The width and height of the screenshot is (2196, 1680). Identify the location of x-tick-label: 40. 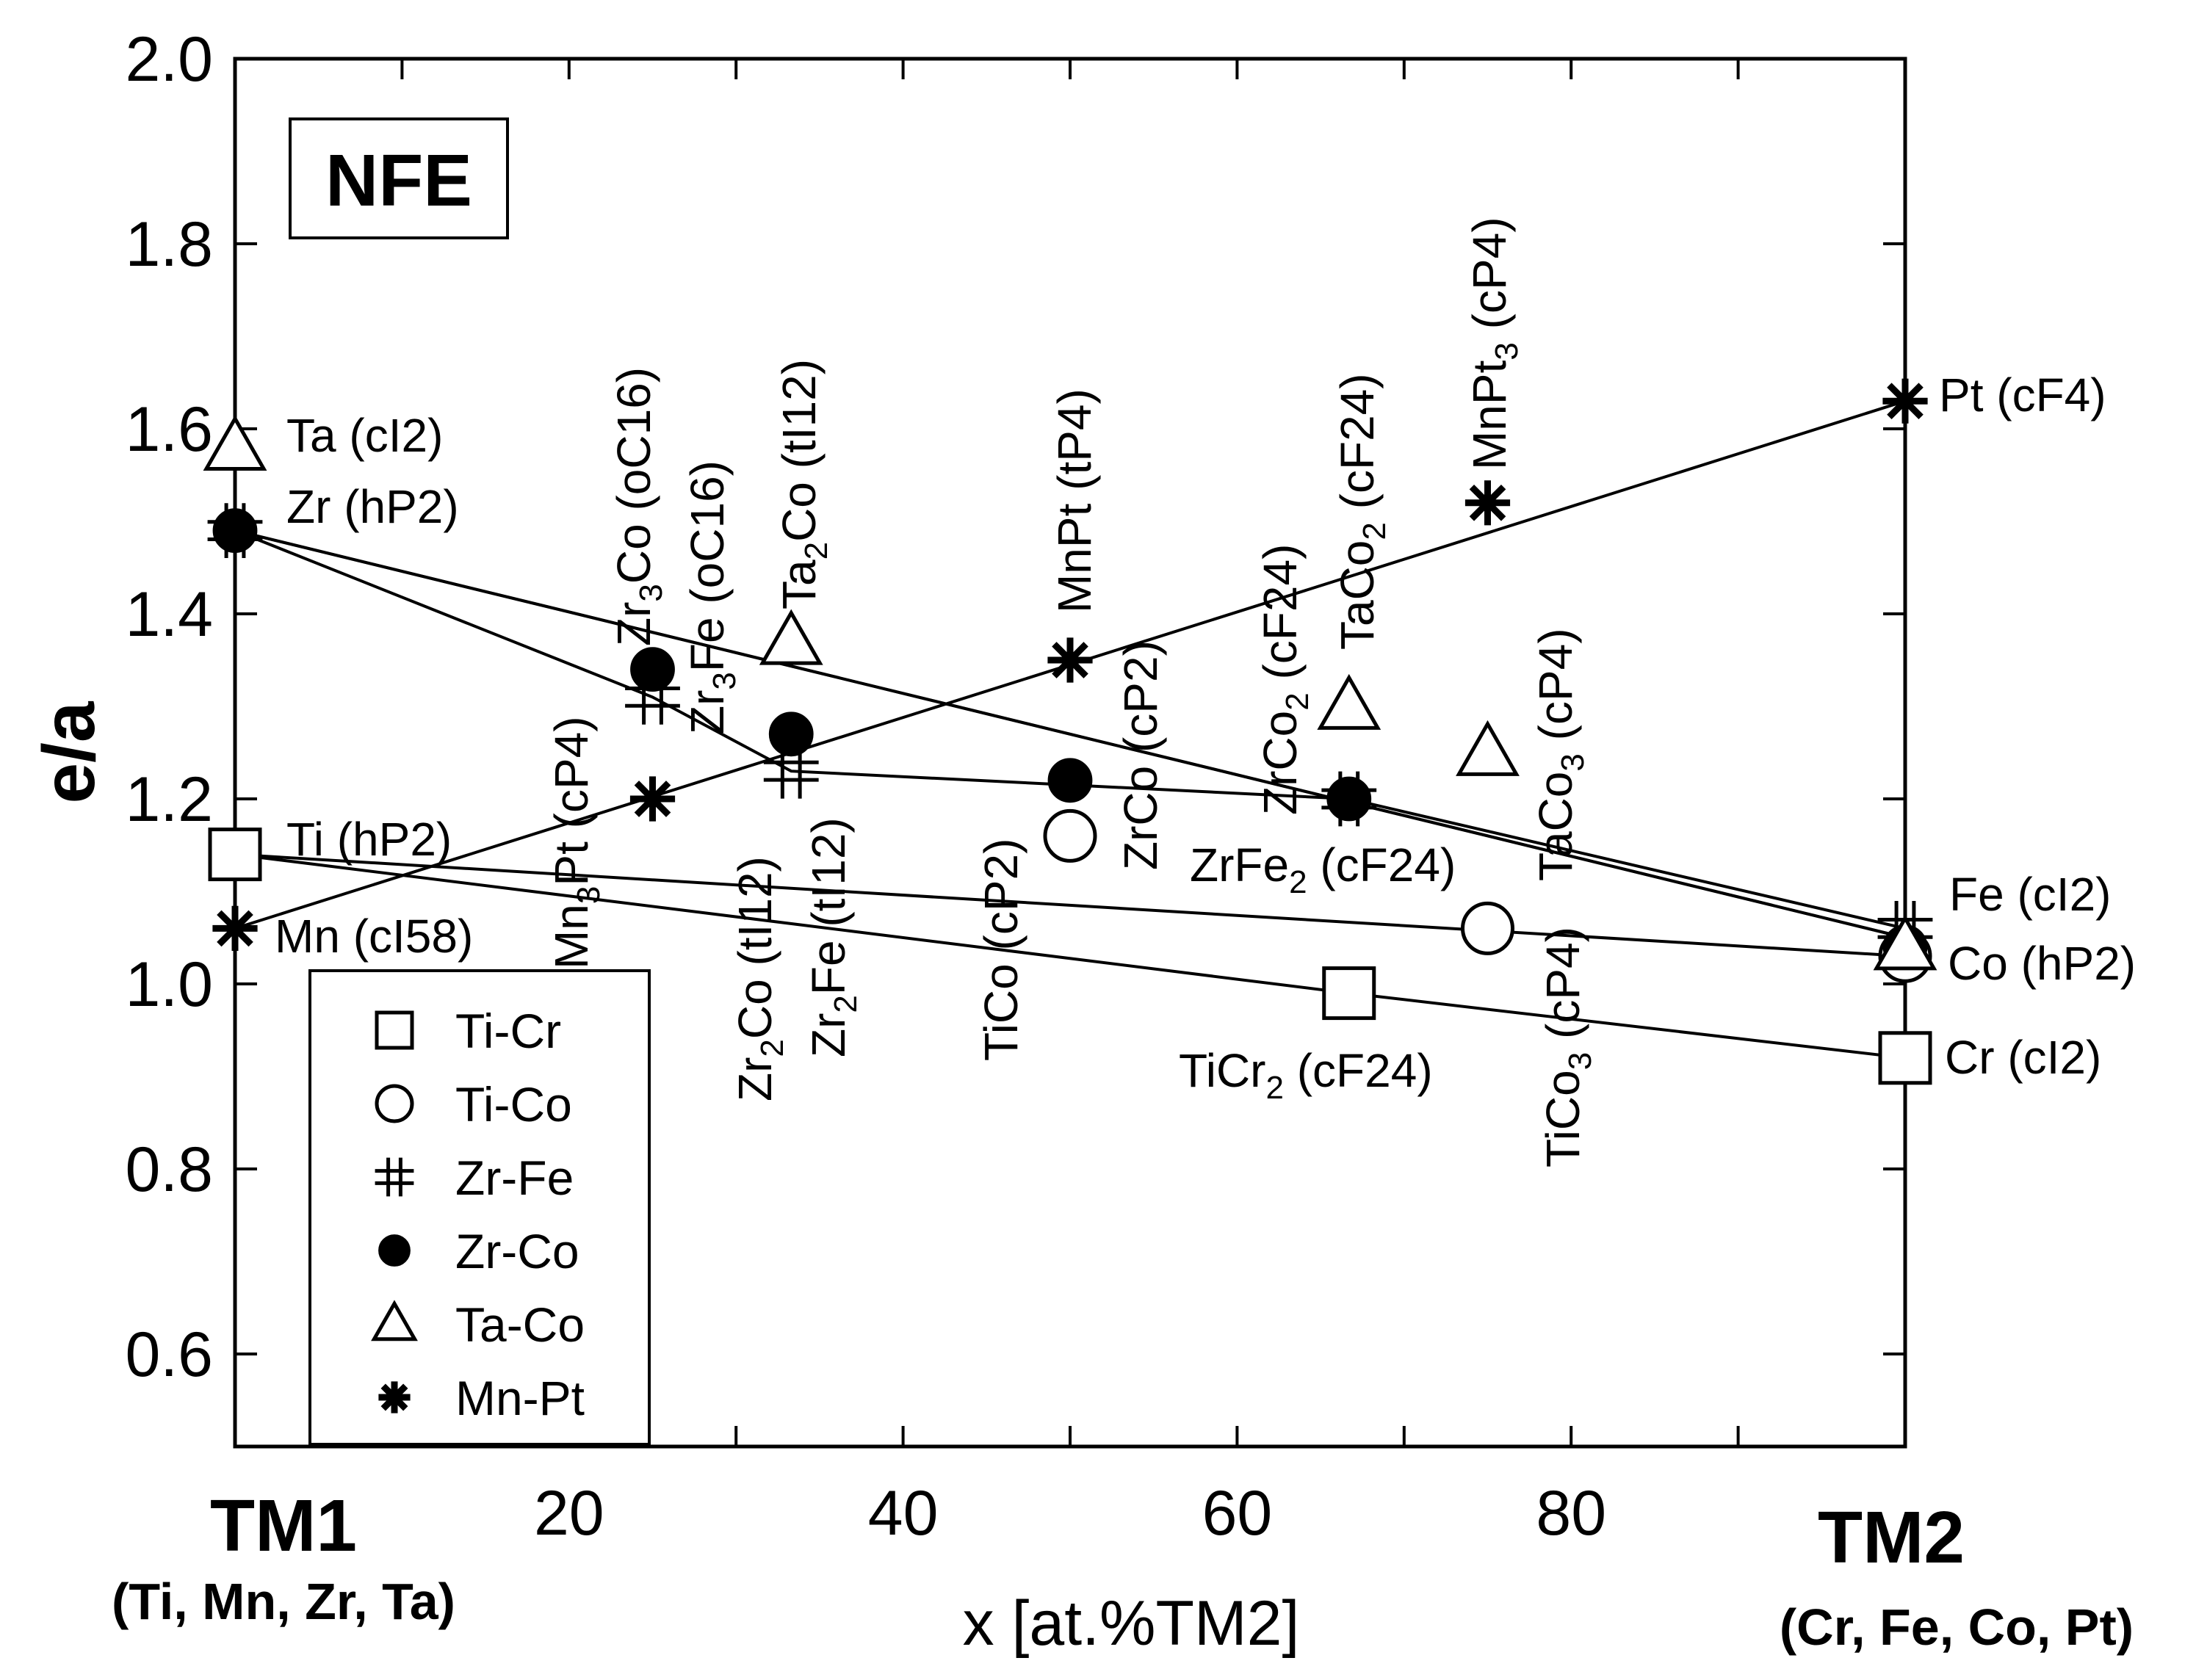
(903, 1513).